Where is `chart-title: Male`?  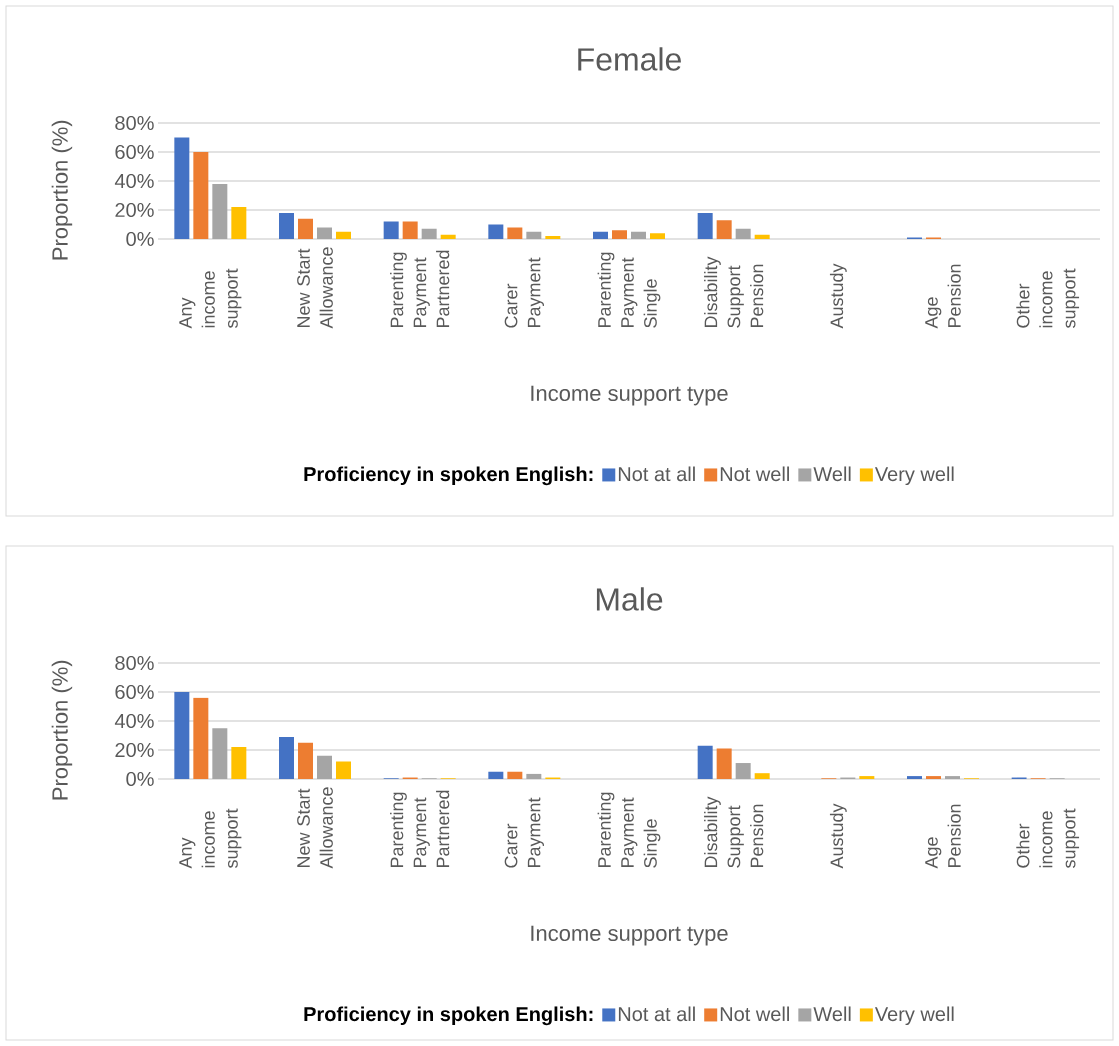 chart-title: Male is located at coordinates (629, 599).